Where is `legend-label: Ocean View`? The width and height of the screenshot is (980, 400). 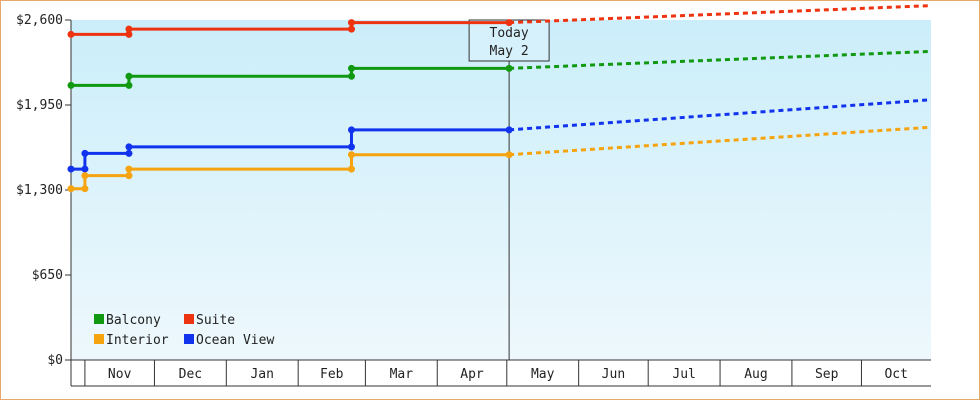 legend-label: Ocean View is located at coordinates (235, 340).